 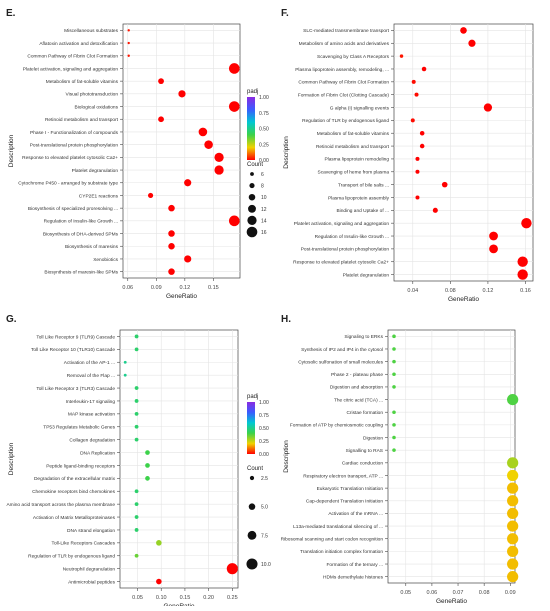 What do you see at coordinates (264, 536) in the screenshot?
I see `size-legend-label: 7.5` at bounding box center [264, 536].